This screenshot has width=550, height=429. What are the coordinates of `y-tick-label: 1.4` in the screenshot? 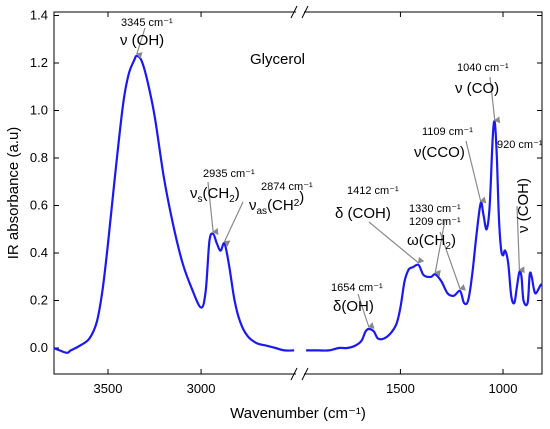 It's located at (39, 15).